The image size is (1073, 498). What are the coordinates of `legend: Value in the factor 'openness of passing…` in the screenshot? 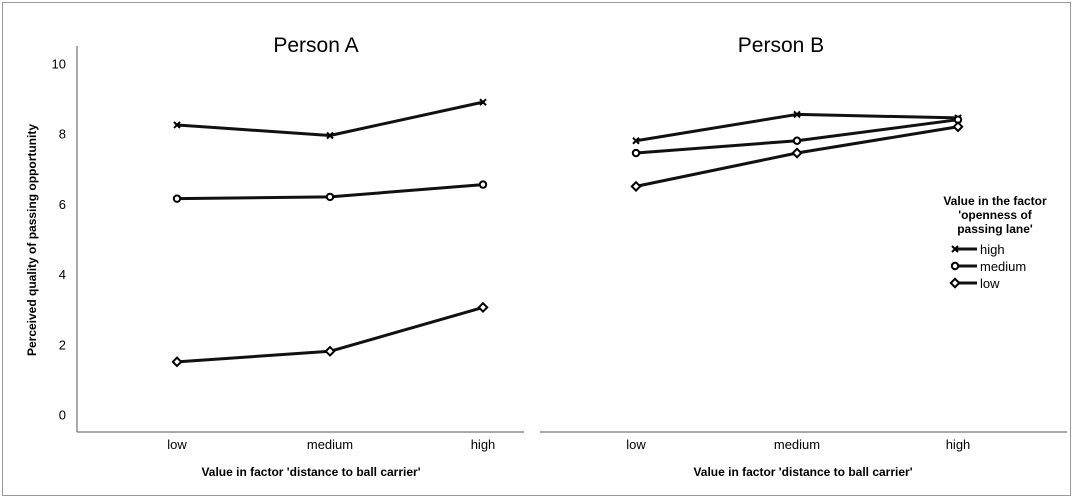 It's located at (995, 242).